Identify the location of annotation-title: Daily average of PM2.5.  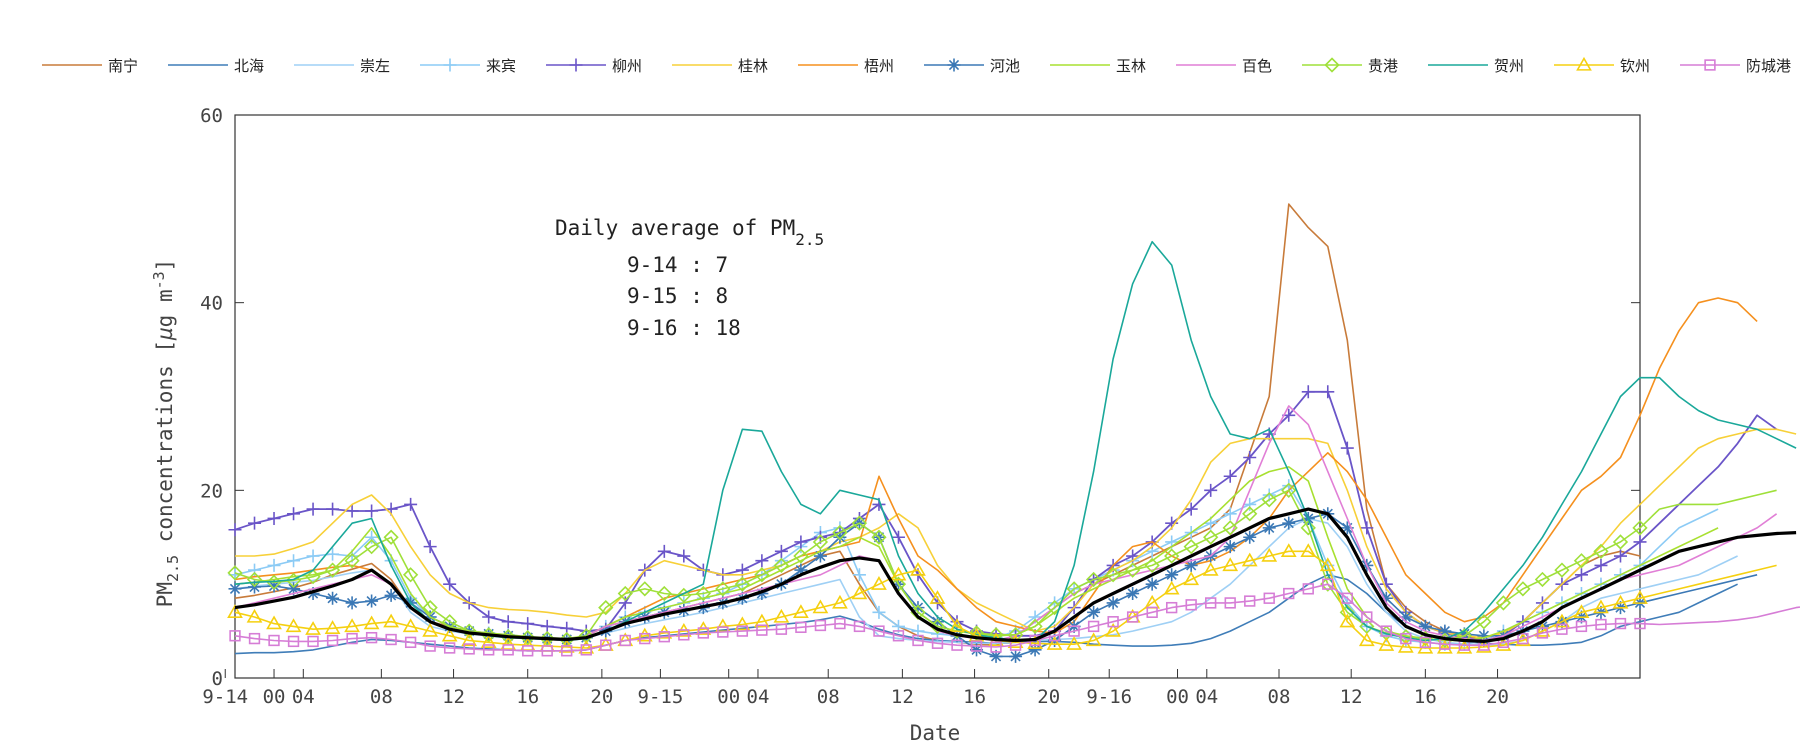
(689, 232).